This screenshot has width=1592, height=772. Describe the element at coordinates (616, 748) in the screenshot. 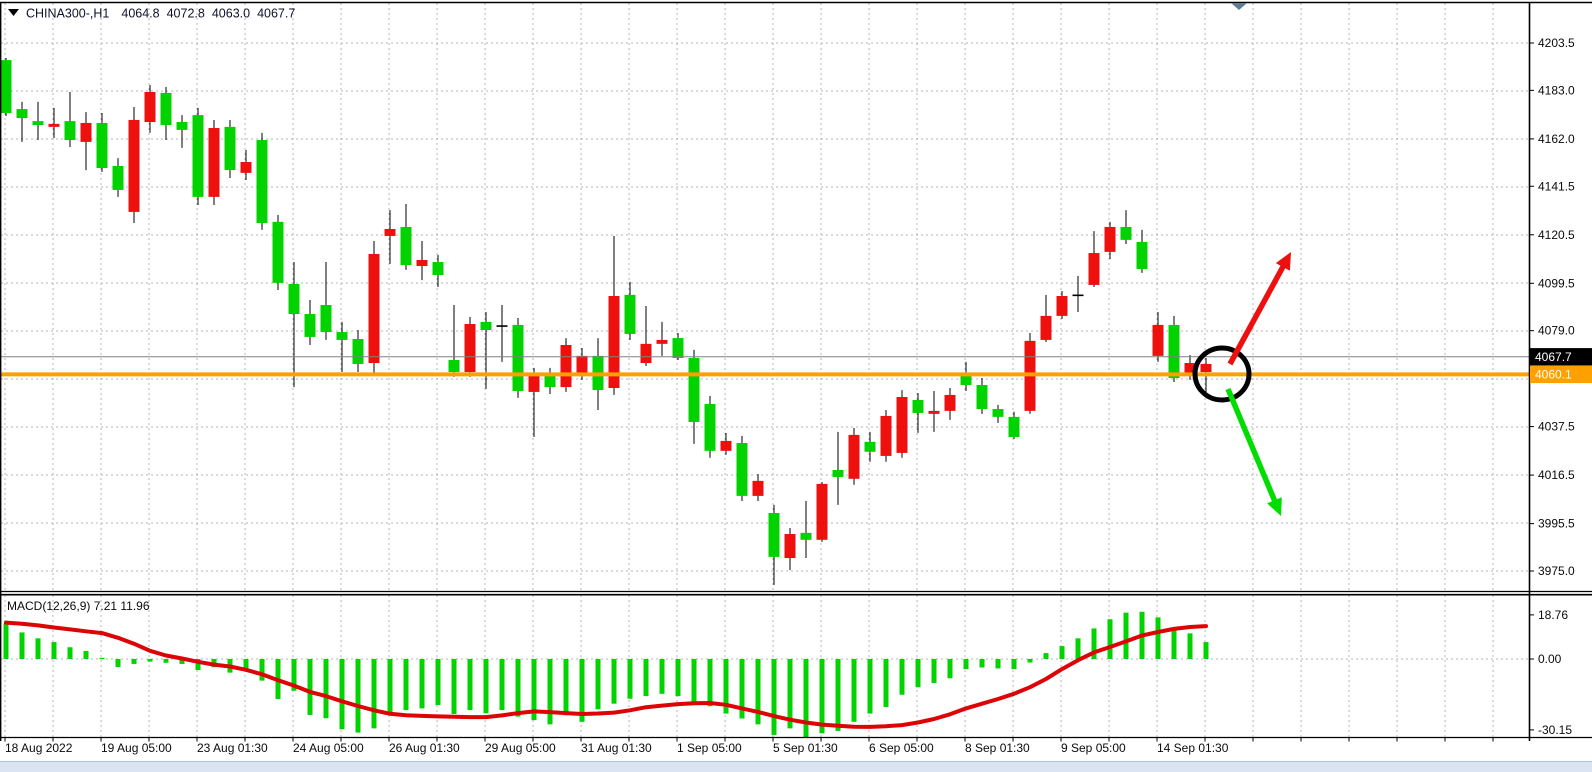

I see `time-axis-label: 31 Aug 01:30` at that location.